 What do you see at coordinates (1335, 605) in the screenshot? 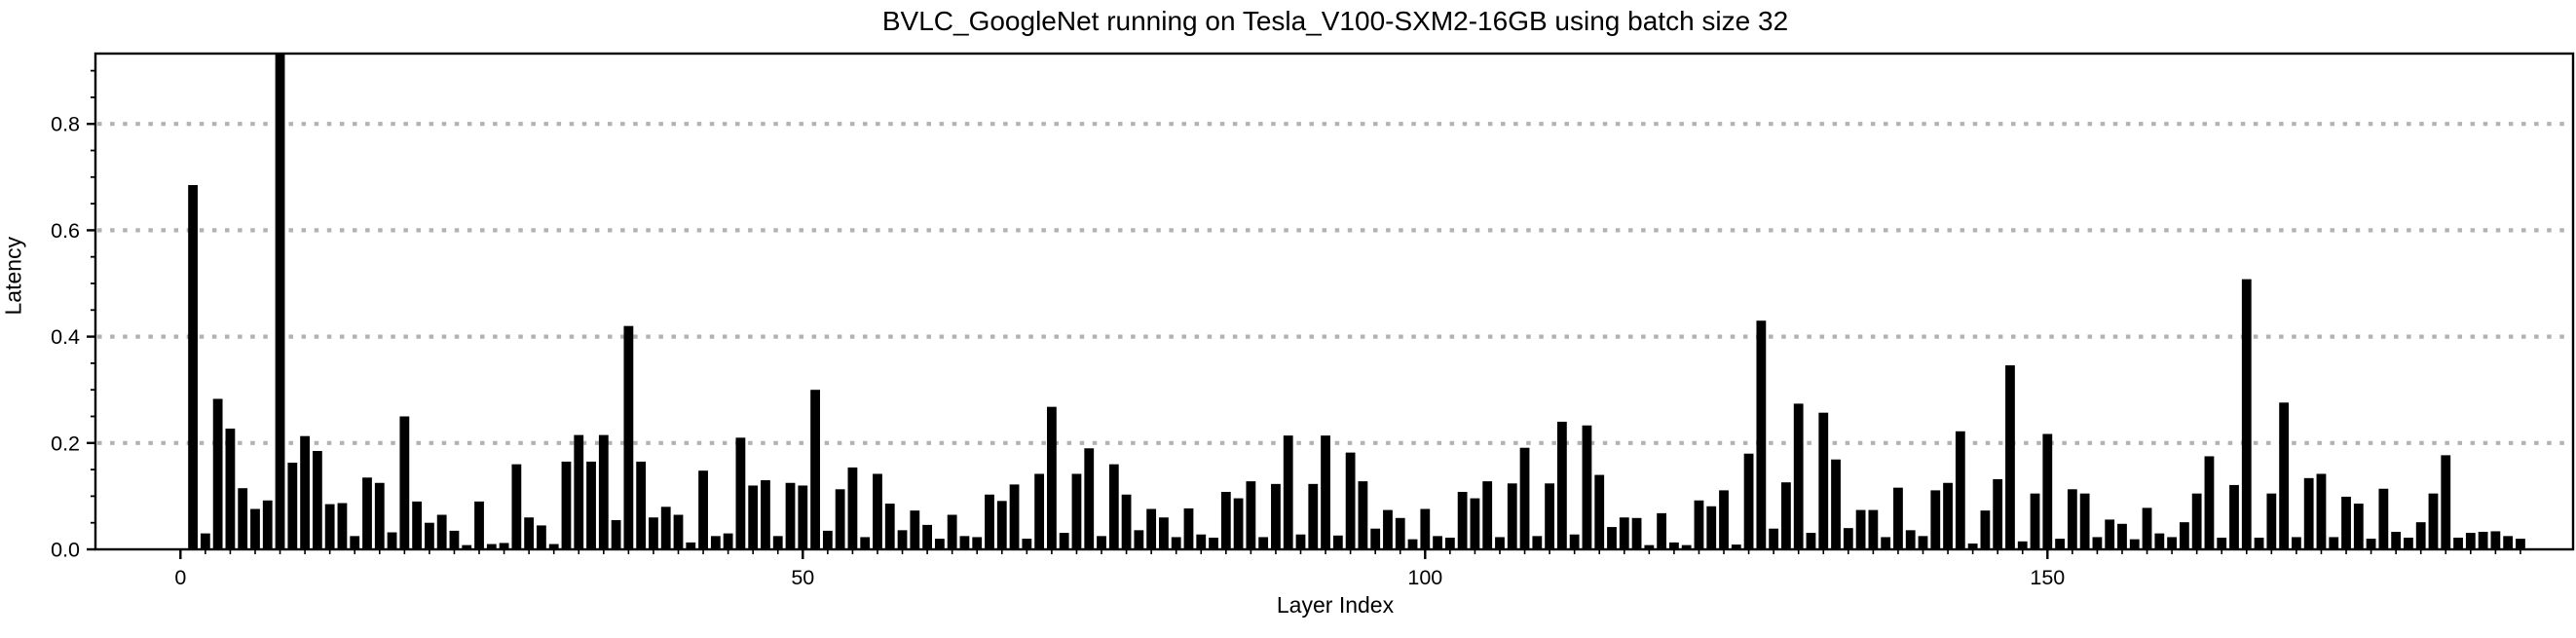
I see `x-axis-label: Layer Index` at bounding box center [1335, 605].